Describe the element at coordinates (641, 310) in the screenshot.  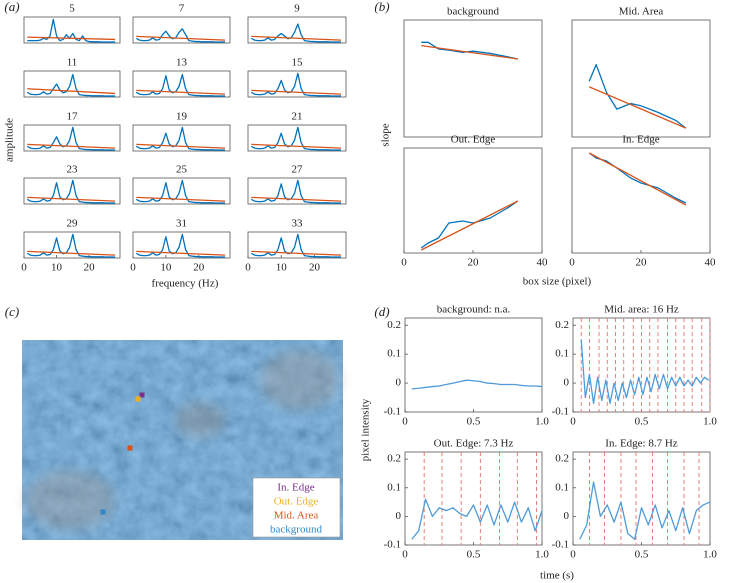
I see `subplot-title: Mid. area: 16 Hz` at that location.